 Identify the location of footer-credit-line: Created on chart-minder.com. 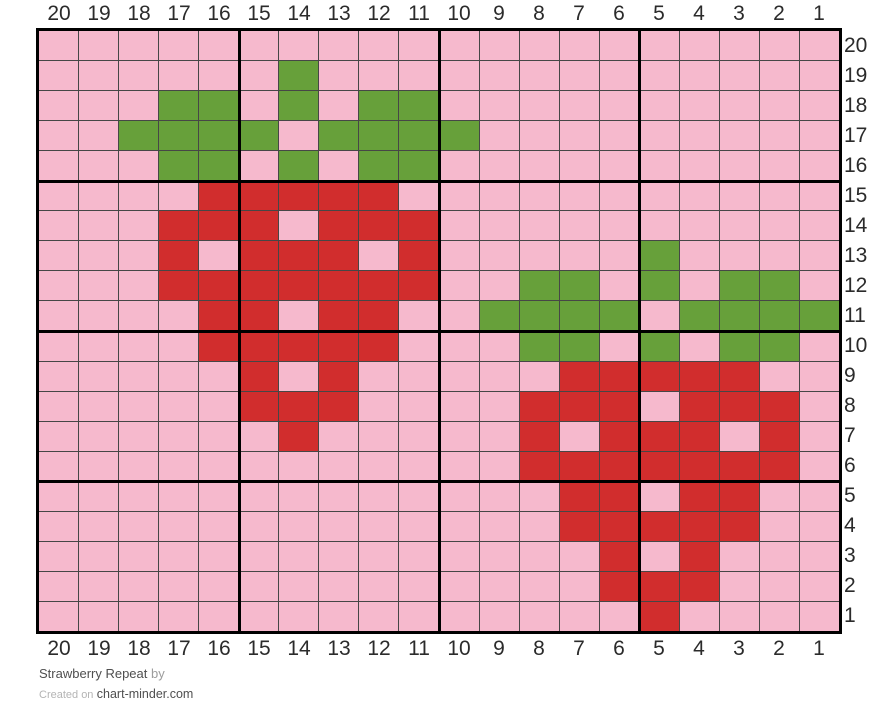
(116, 694).